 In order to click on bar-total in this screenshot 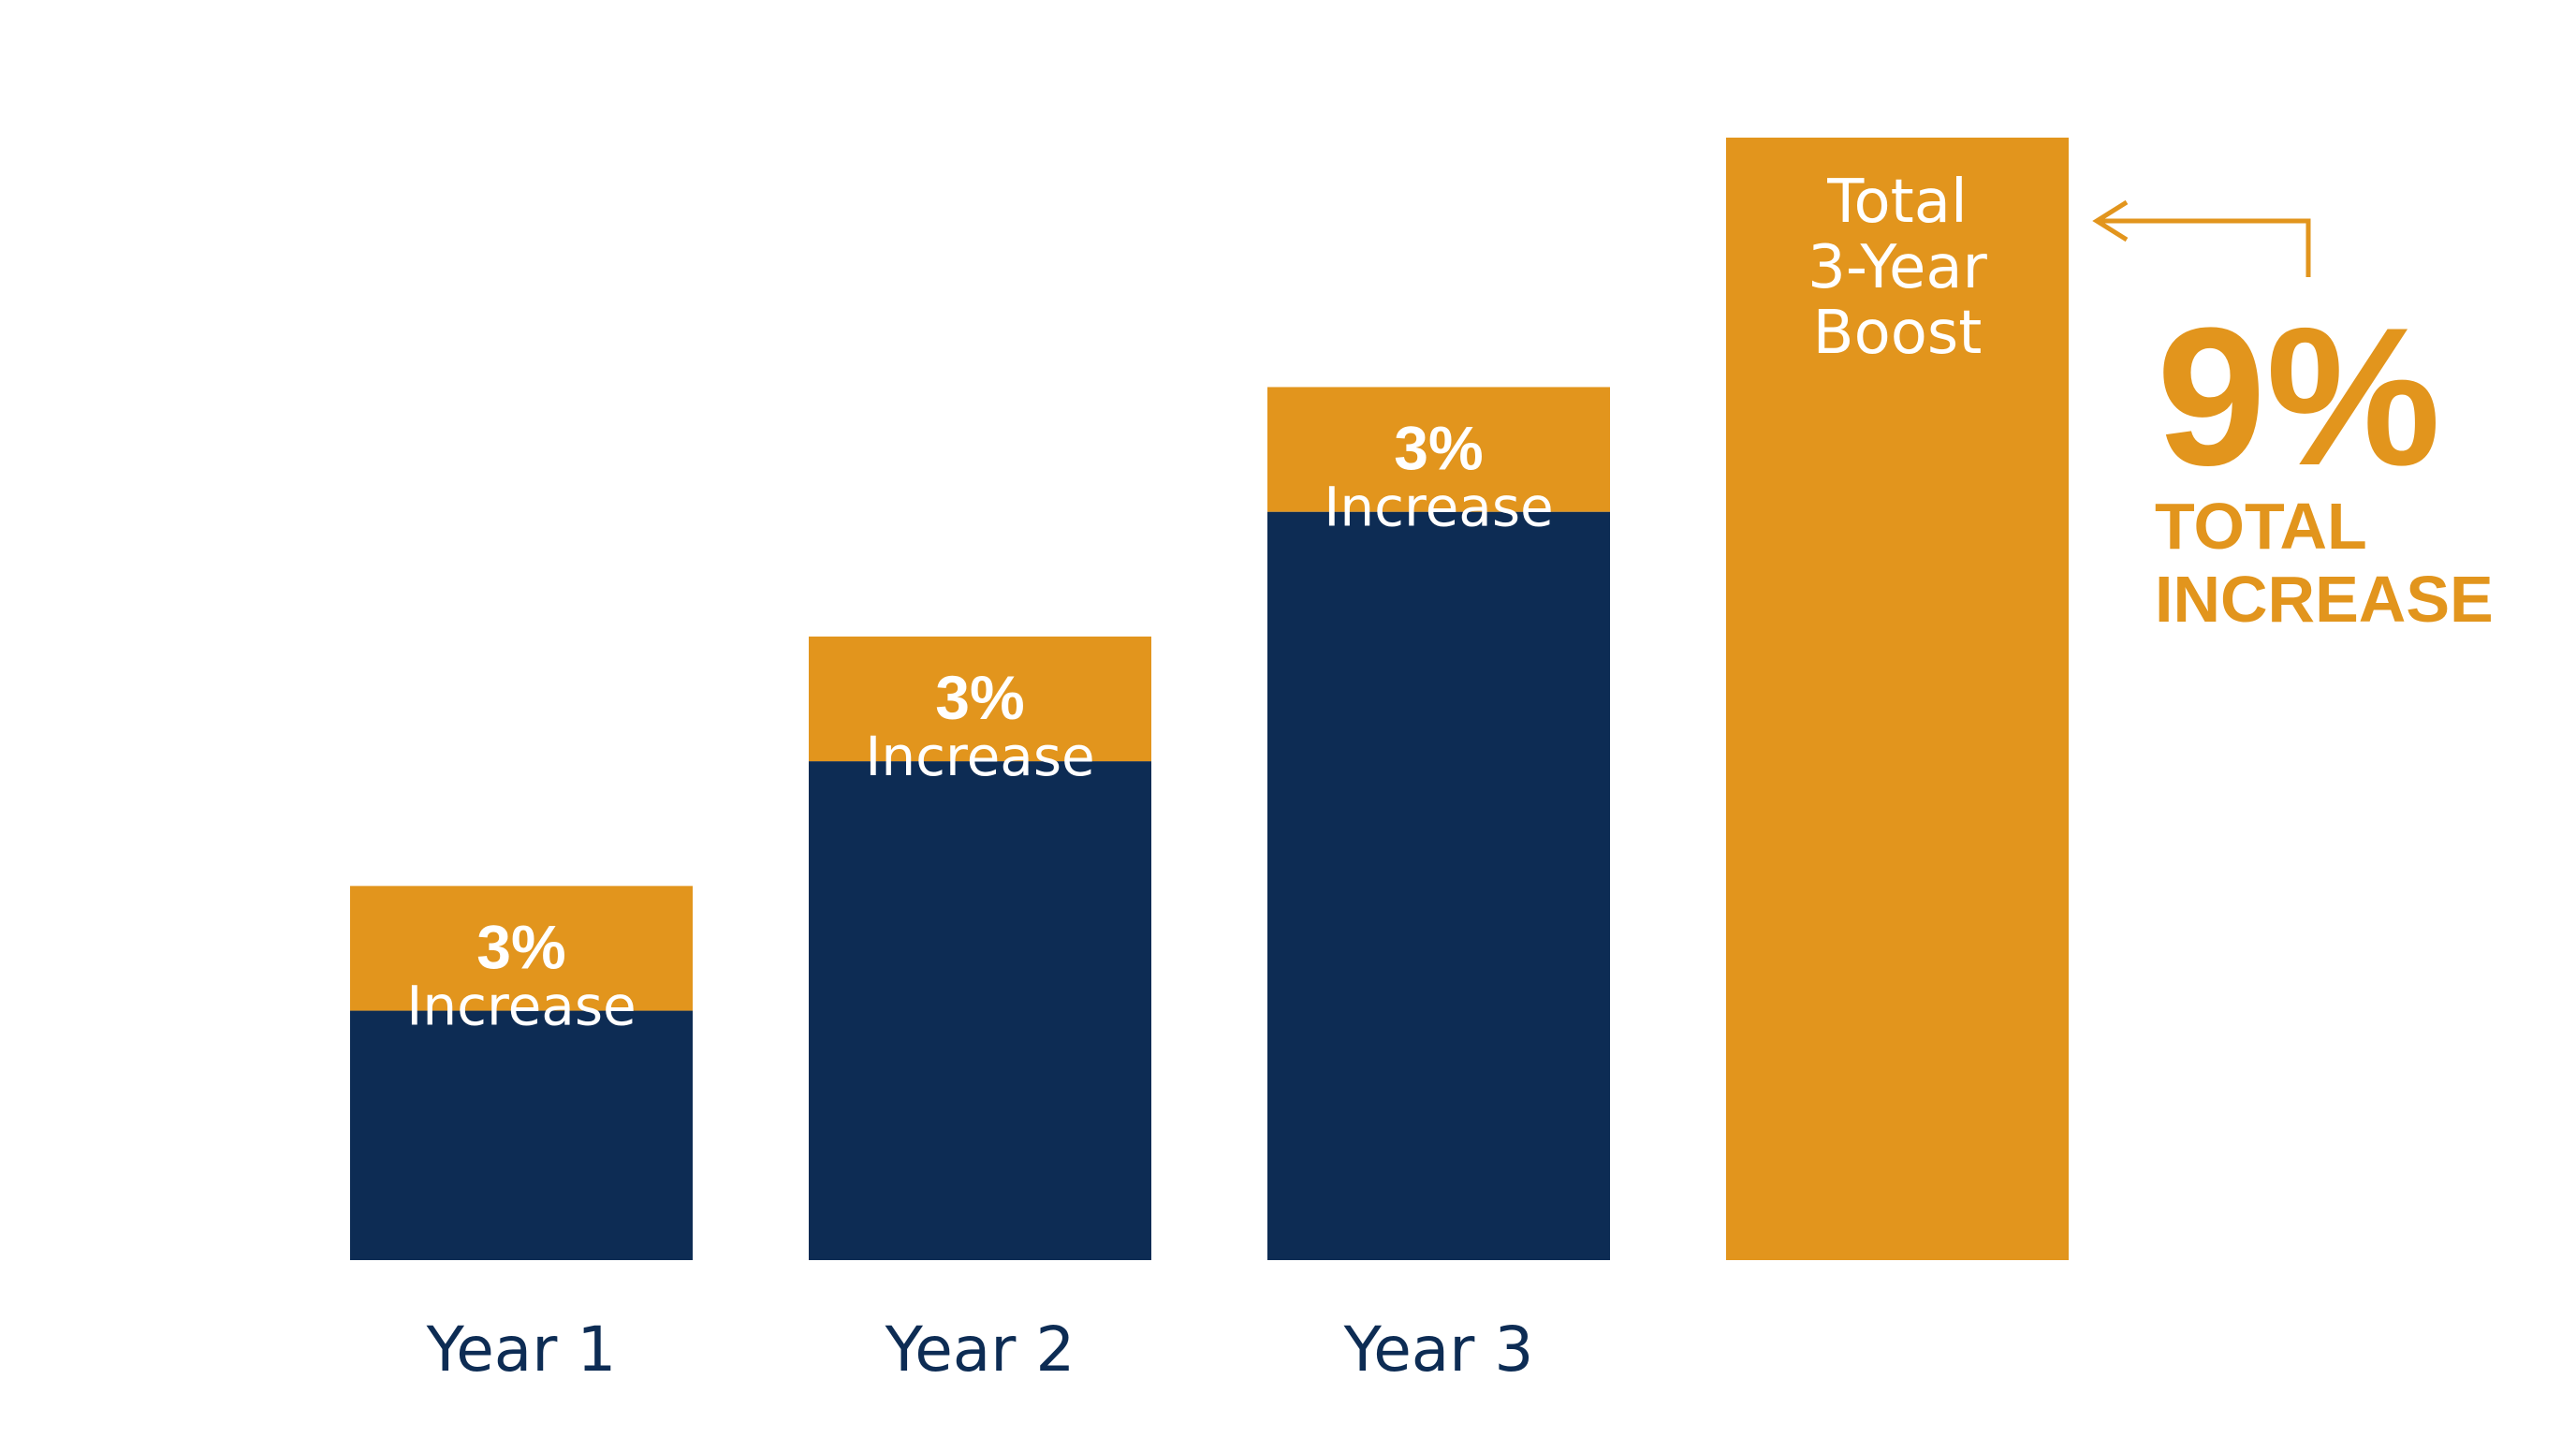, I will do `click(1897, 699)`.